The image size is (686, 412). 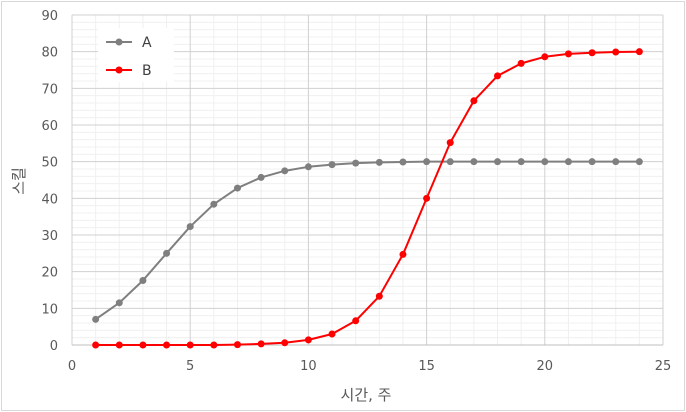 I want to click on legend-item-b: B, so click(x=129, y=71).